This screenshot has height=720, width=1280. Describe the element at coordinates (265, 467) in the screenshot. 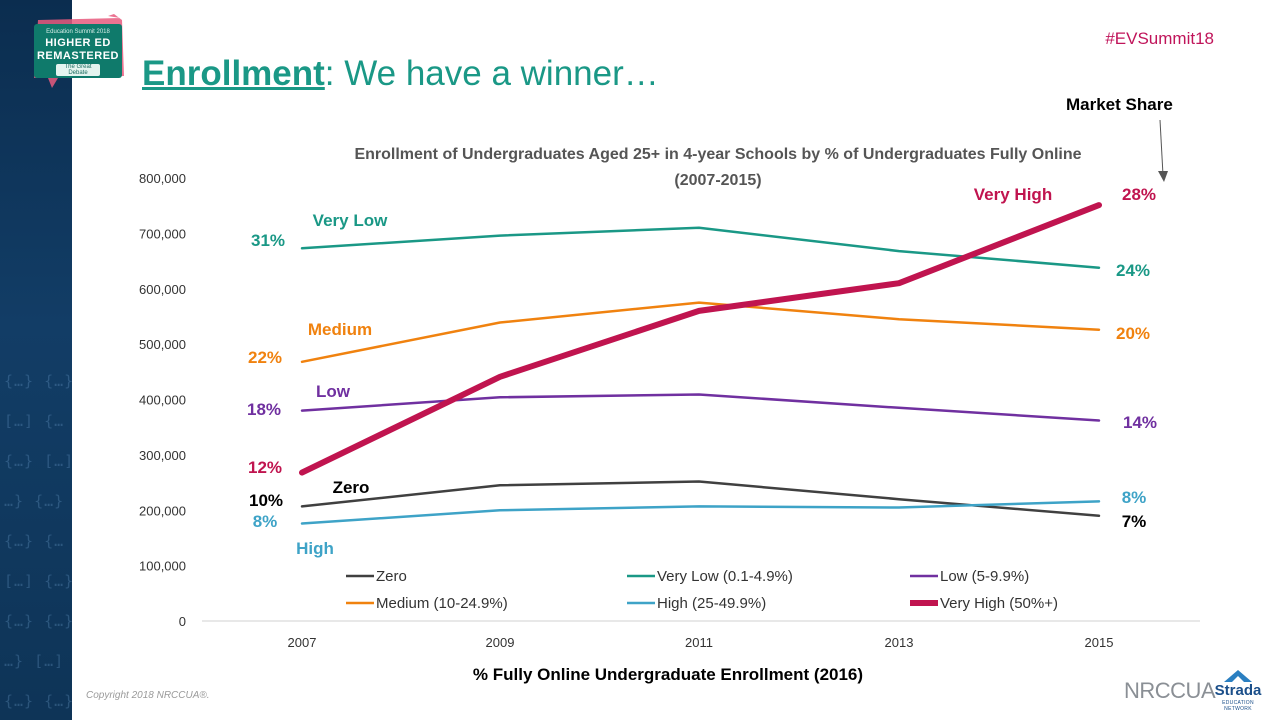

I see `start-share-very-high: 12%` at that location.